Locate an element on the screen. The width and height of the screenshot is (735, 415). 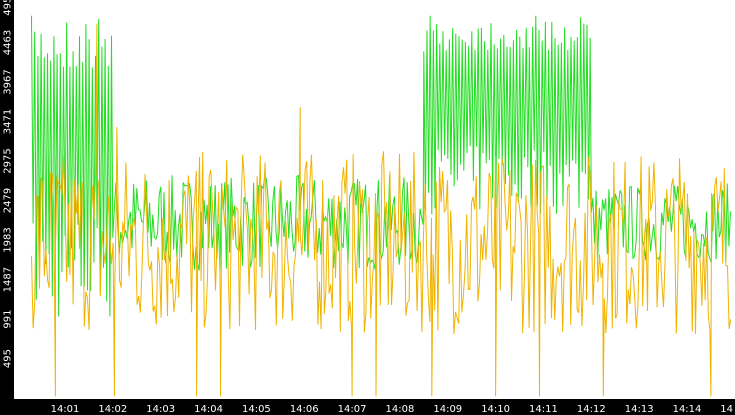
x-tick-label: 14:08 is located at coordinates (400, 409).